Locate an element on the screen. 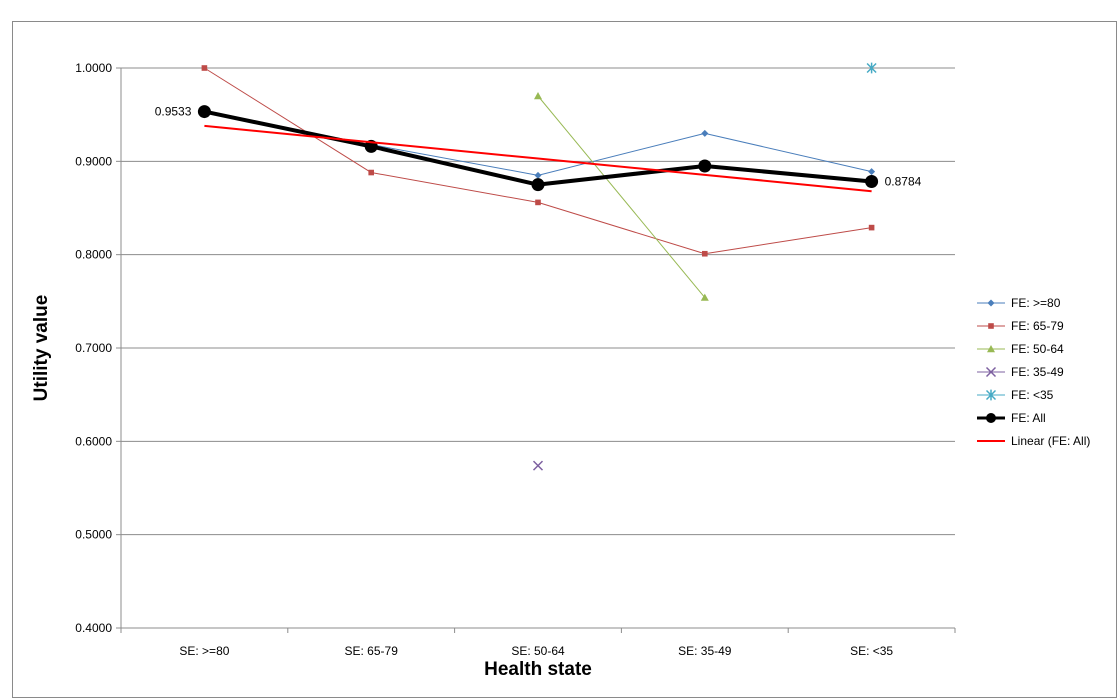  y-tick-label: 0.4000 is located at coordinates (93, 628).